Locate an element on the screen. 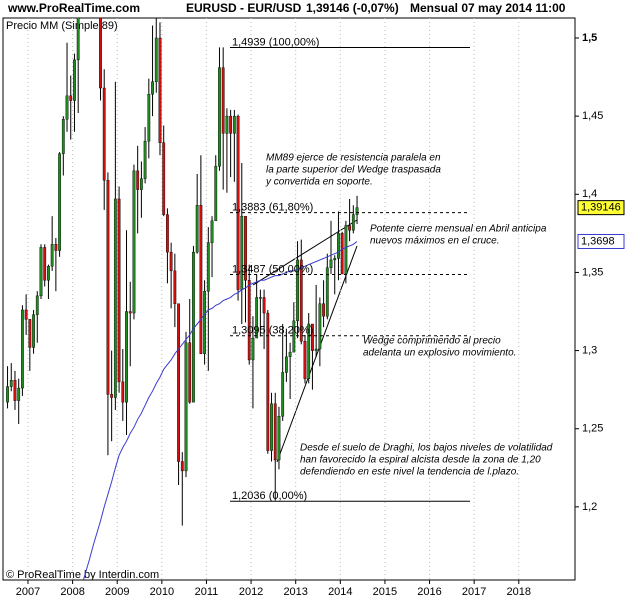  x-tick-label: 2015 is located at coordinates (385, 592).